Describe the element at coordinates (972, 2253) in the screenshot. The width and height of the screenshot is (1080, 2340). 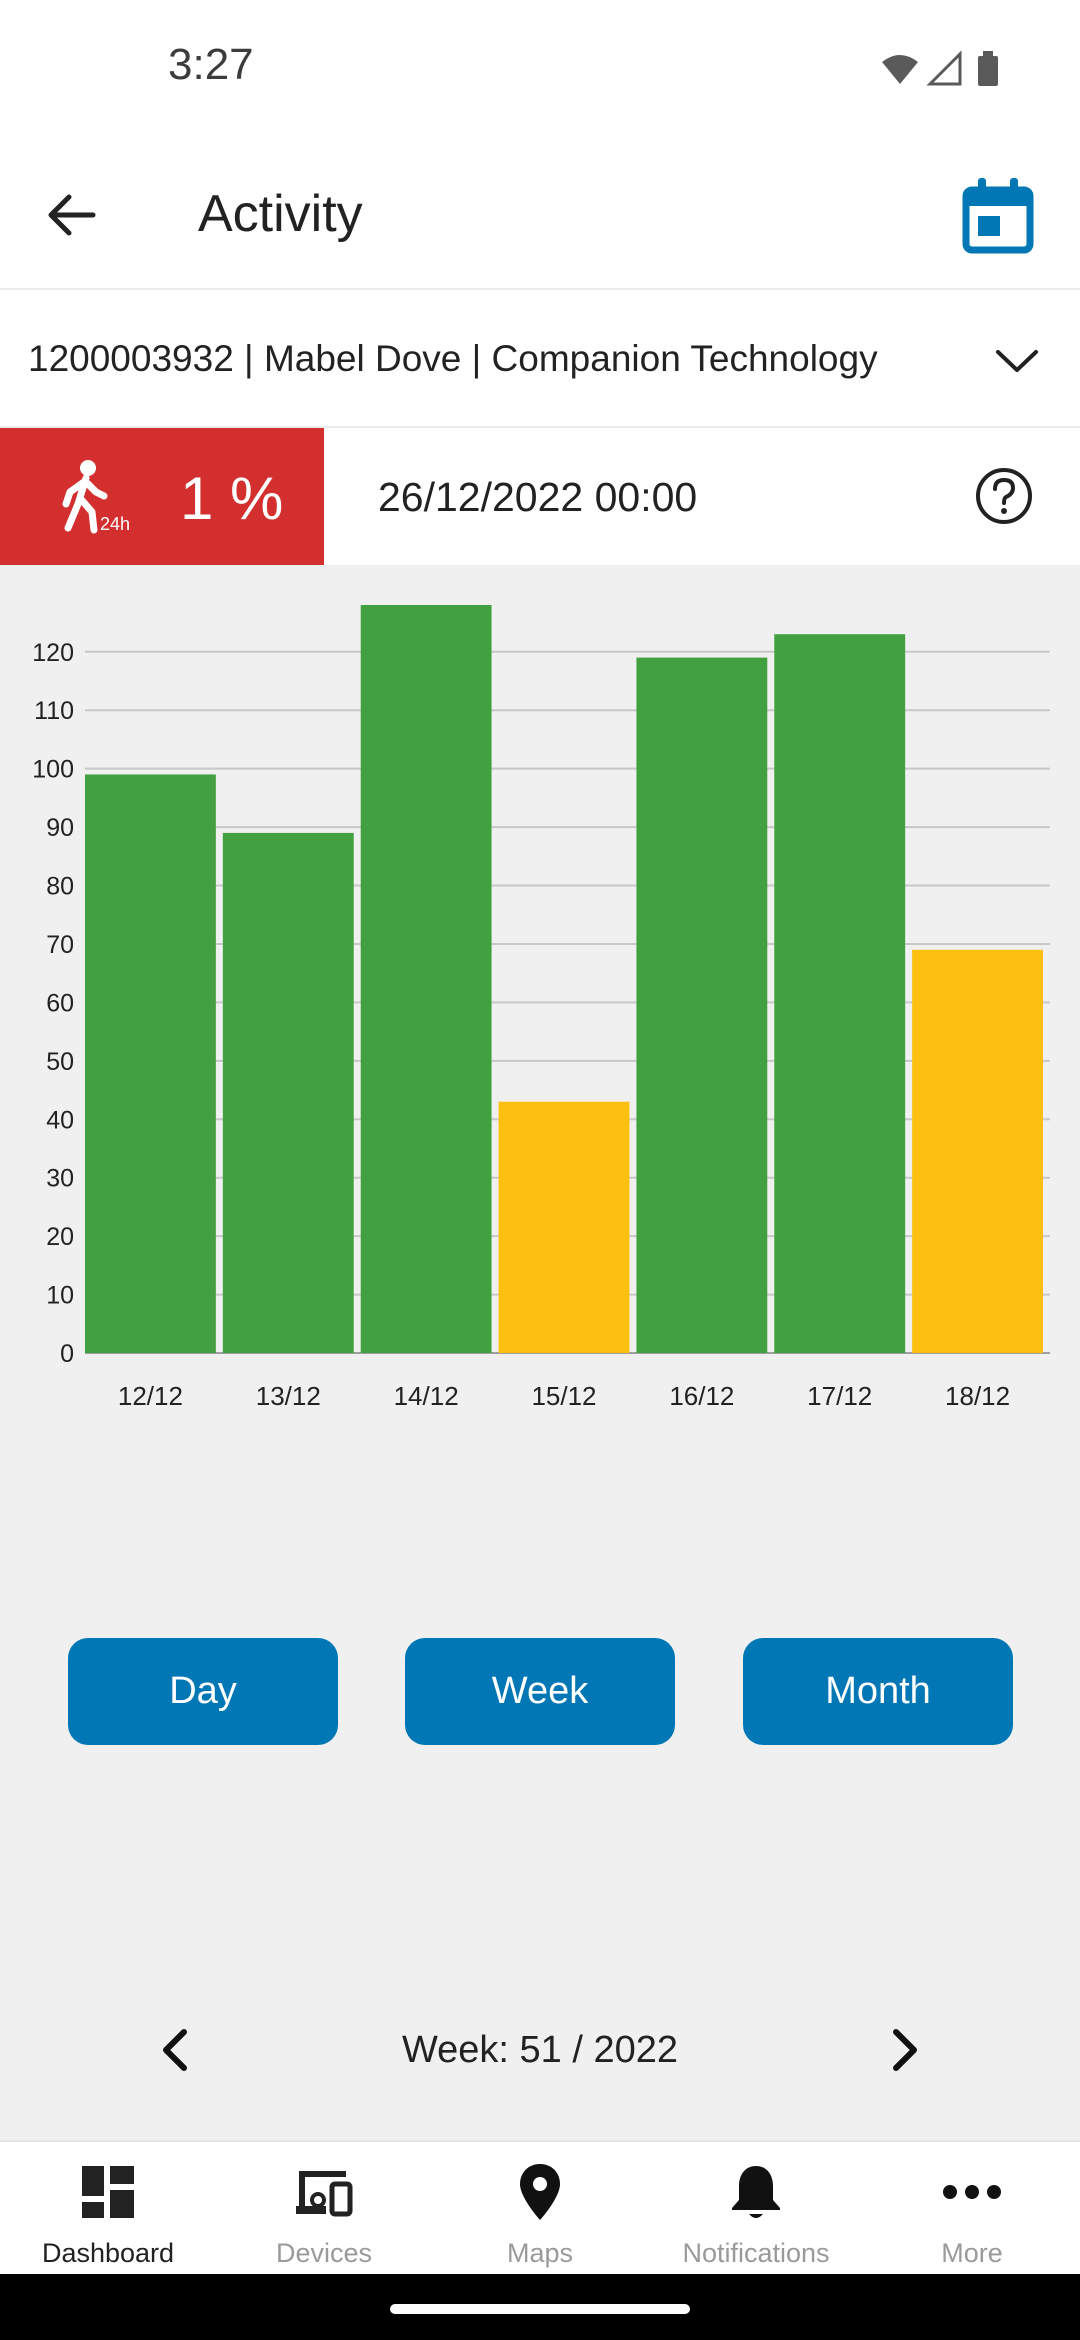
I see `nav-label: More` at that location.